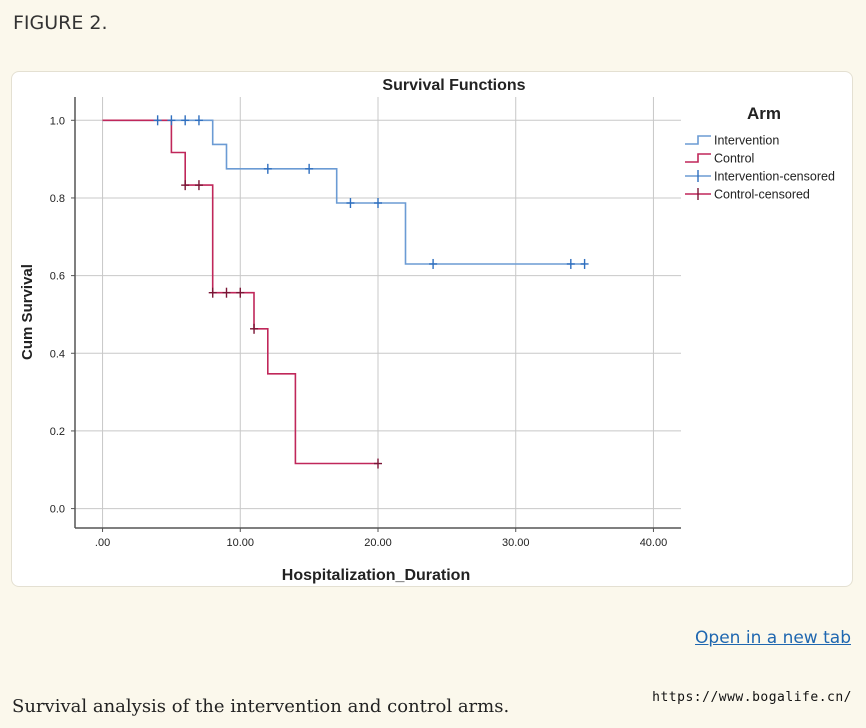 Image resolution: width=866 pixels, height=728 pixels. Describe the element at coordinates (102, 543) in the screenshot. I see `x-tick-label: .00` at that location.